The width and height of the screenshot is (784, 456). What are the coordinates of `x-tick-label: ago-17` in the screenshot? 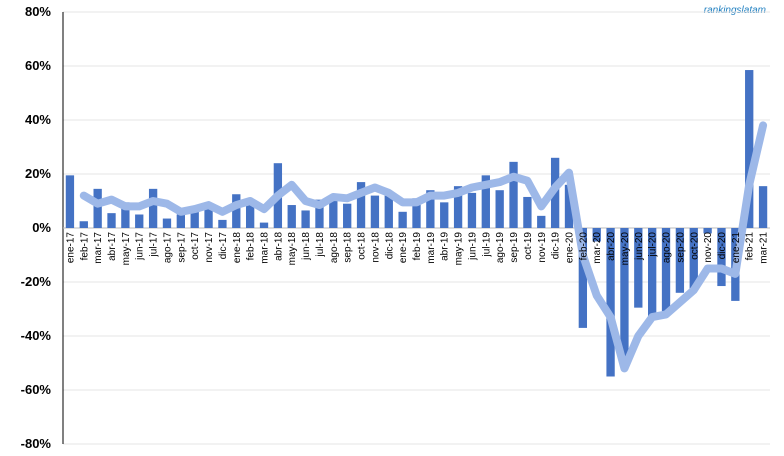 It's located at (167, 248).